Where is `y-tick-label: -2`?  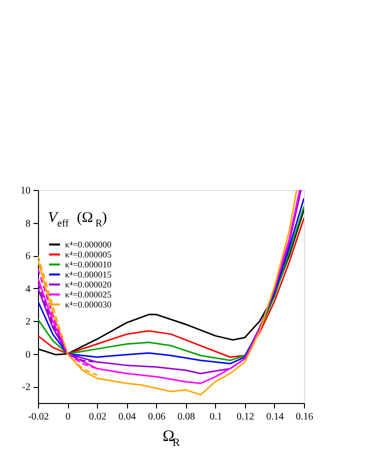 y-tick-label: -2 is located at coordinates (26, 388).